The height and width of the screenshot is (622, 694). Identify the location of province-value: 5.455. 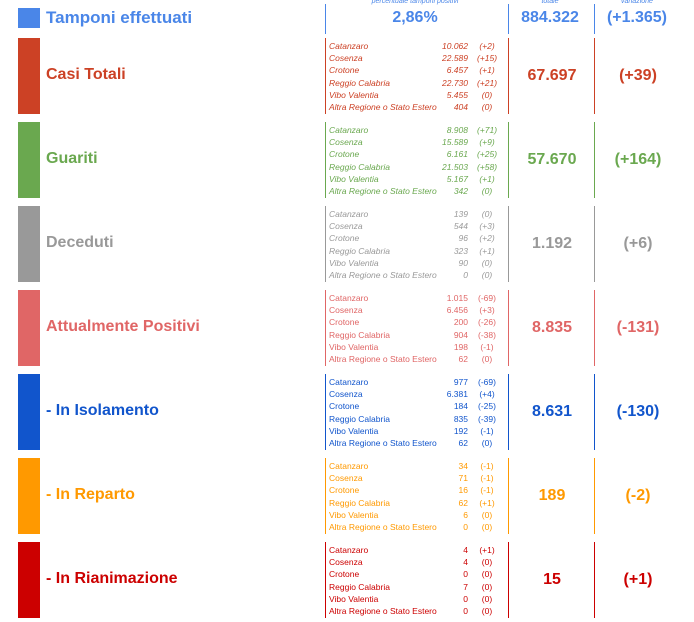
(457, 94).